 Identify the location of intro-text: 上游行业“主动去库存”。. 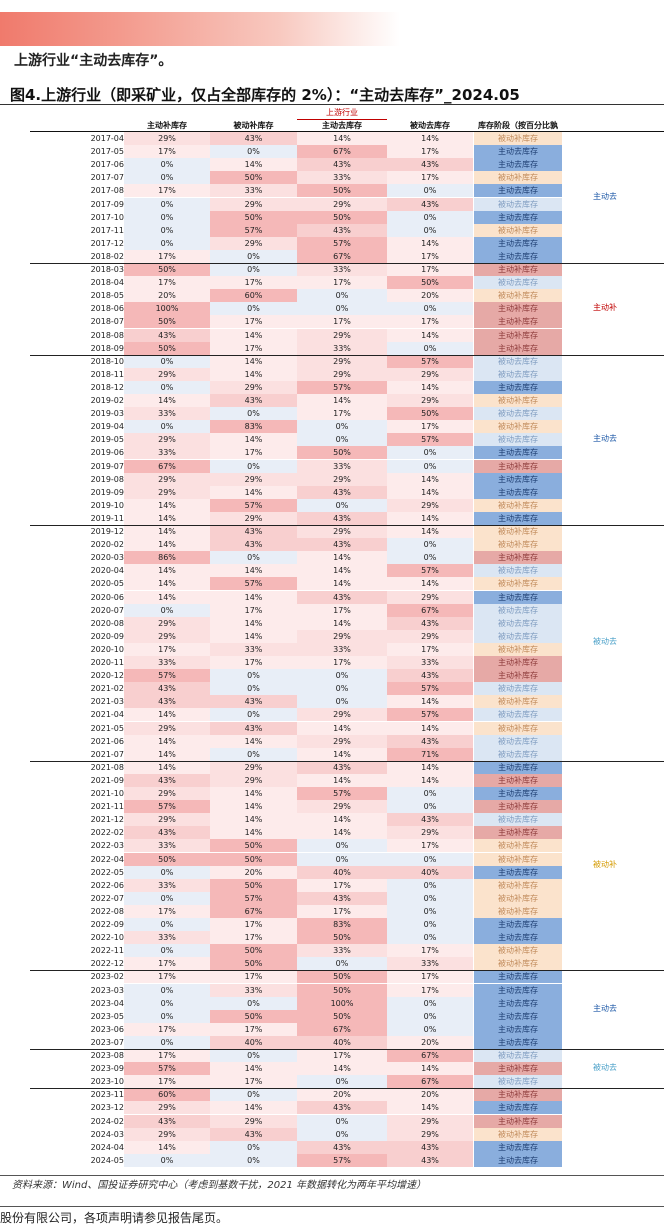
(93, 61).